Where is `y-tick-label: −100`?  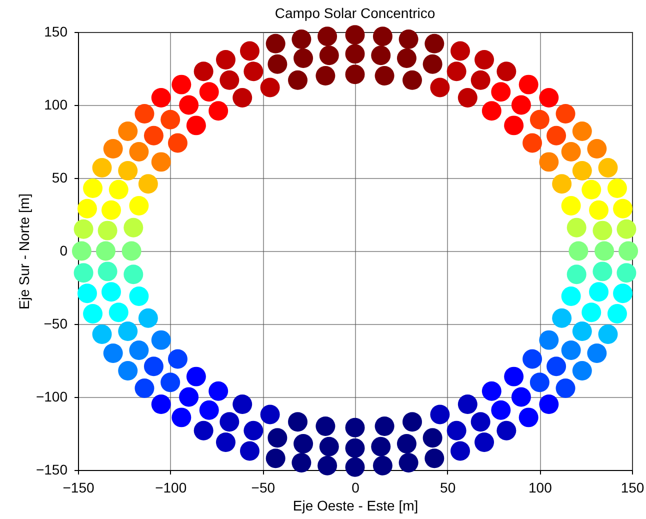
y-tick-label: −100 is located at coordinates (52, 396).